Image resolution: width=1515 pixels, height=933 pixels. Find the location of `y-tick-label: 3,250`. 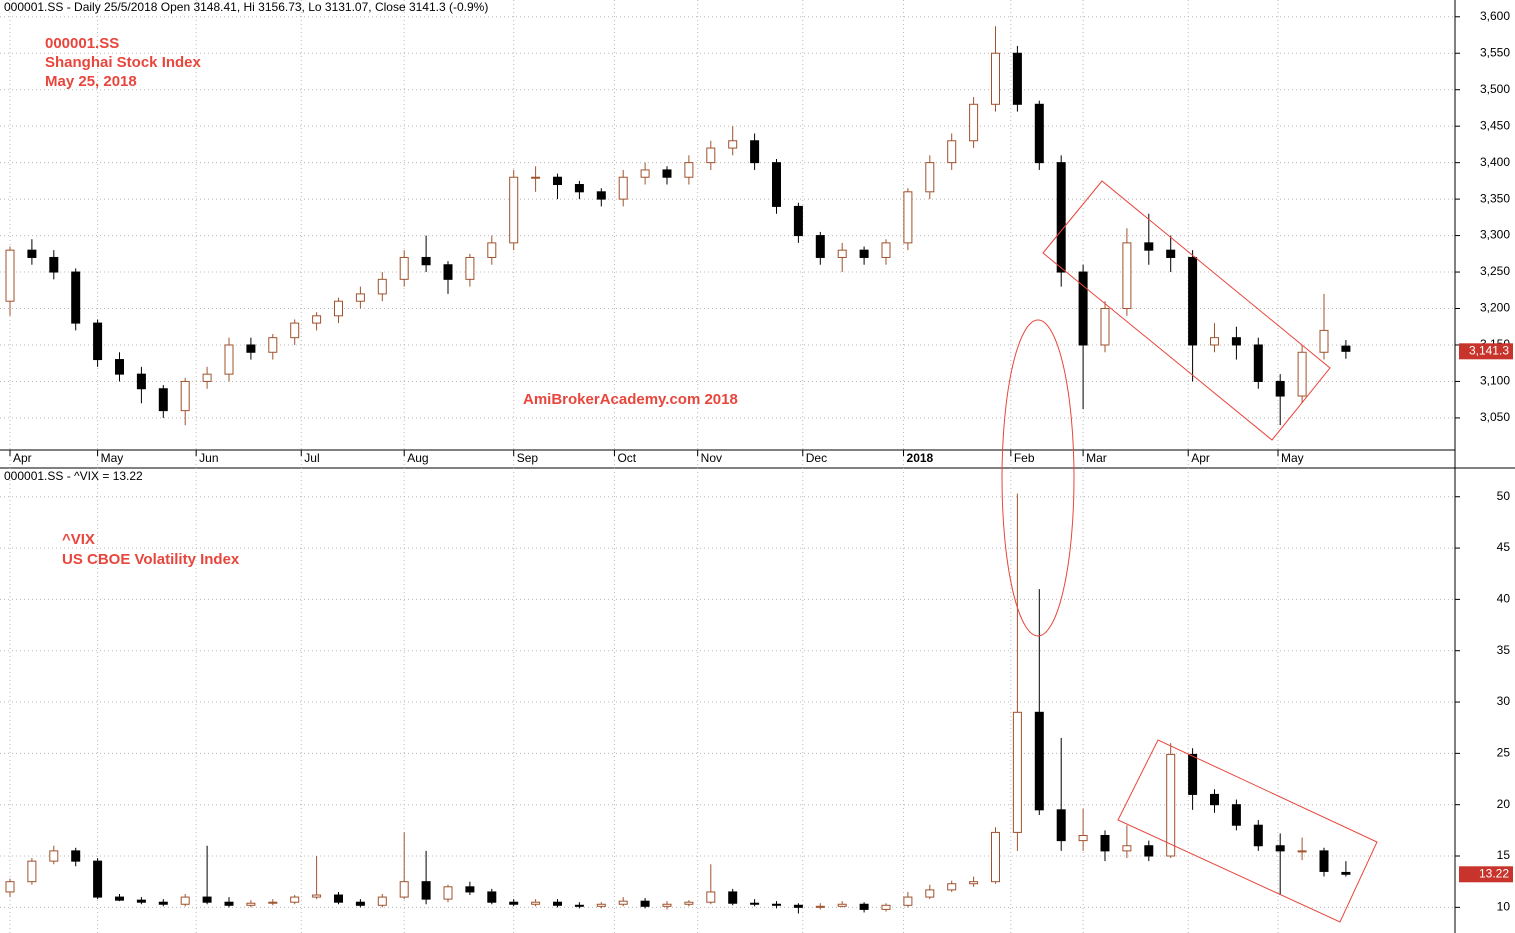

y-tick-label: 3,250 is located at coordinates (1495, 271).